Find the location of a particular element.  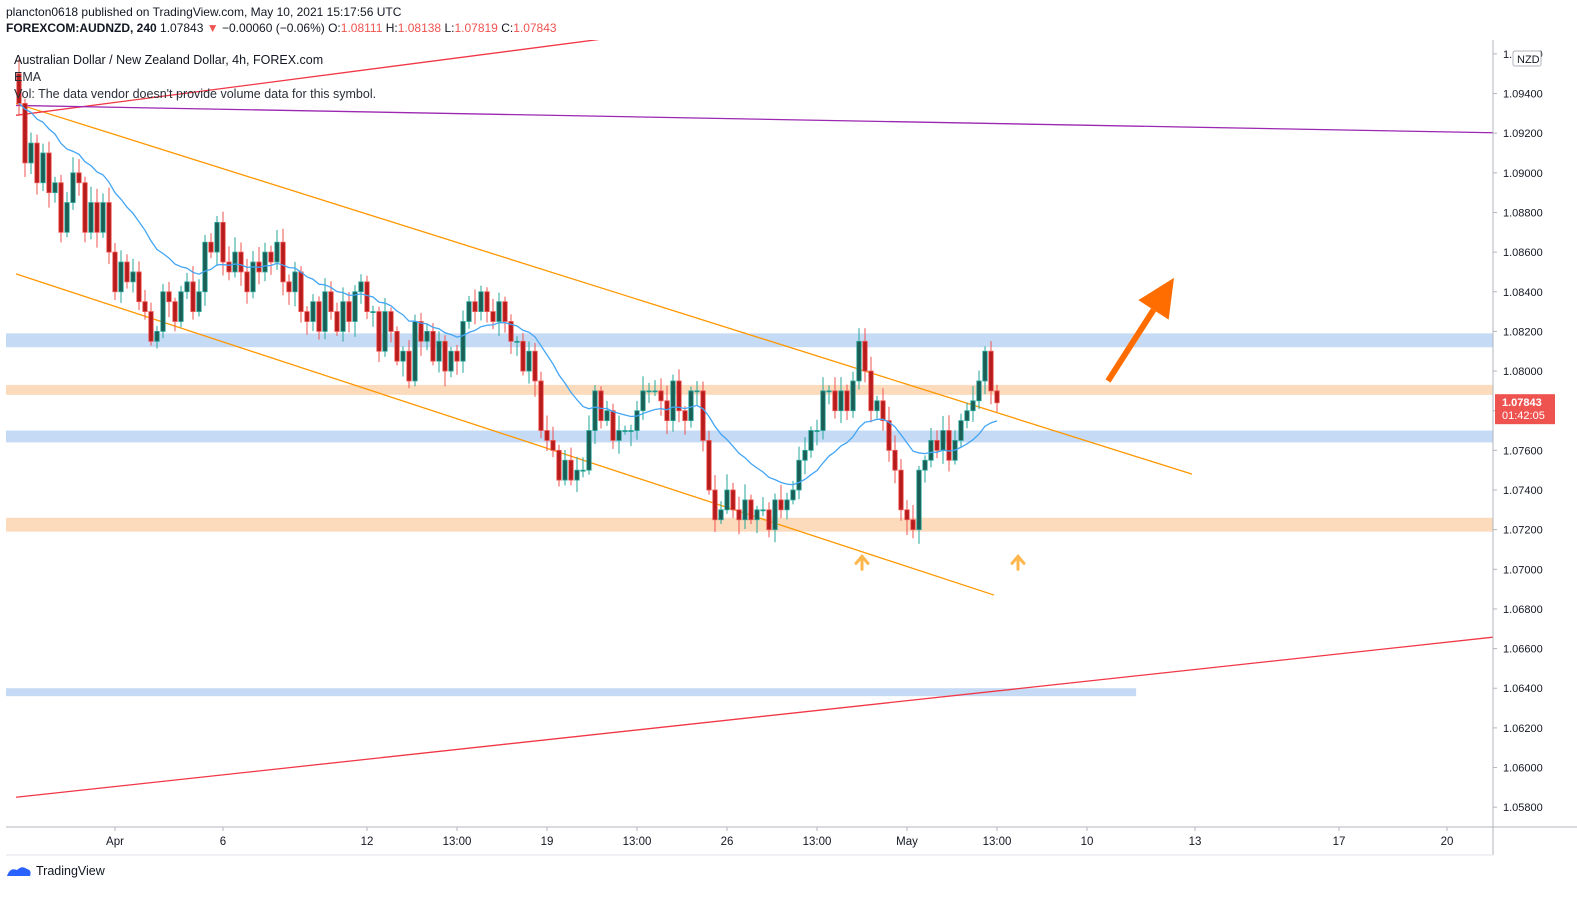

price-tick-label: 1.06000 is located at coordinates (1523, 769).